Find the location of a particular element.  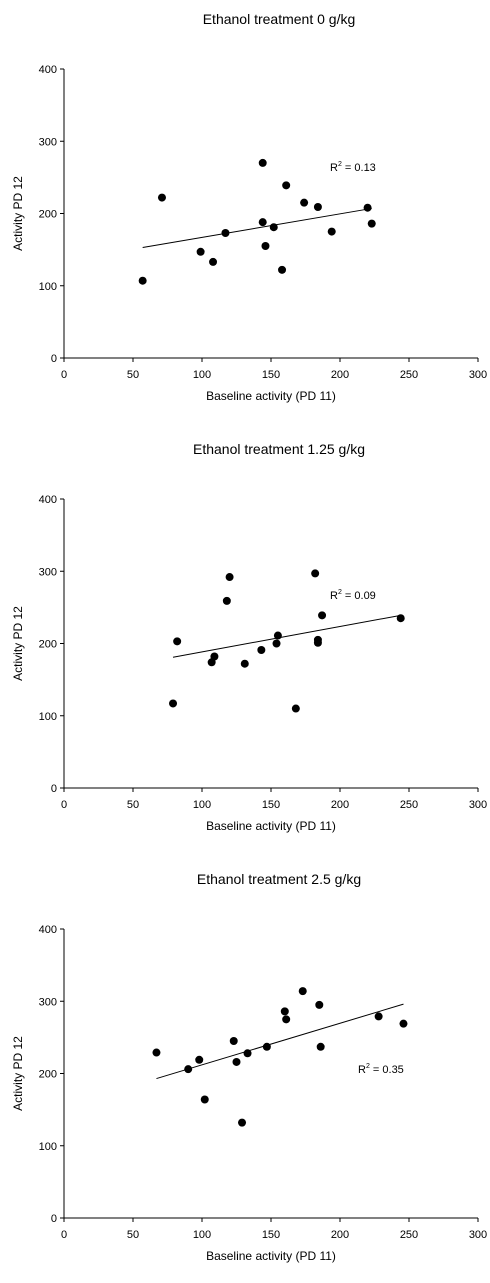

r-squared-annotation: R2 = 0.09 is located at coordinates (353, 595).